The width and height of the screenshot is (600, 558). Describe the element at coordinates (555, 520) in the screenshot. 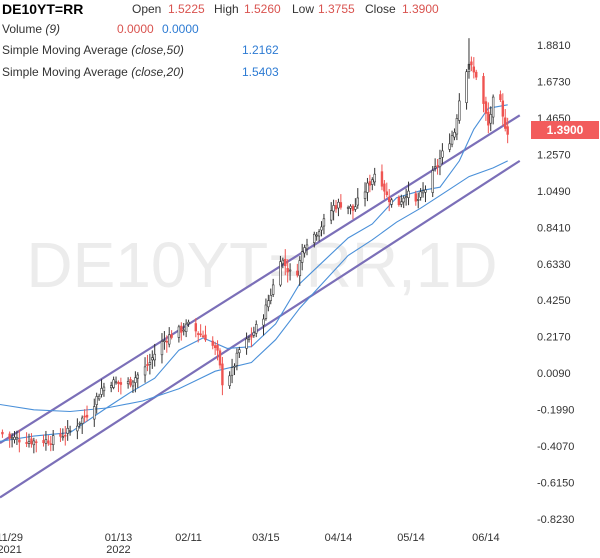

I see `y-tick-label: -0.8230` at that location.